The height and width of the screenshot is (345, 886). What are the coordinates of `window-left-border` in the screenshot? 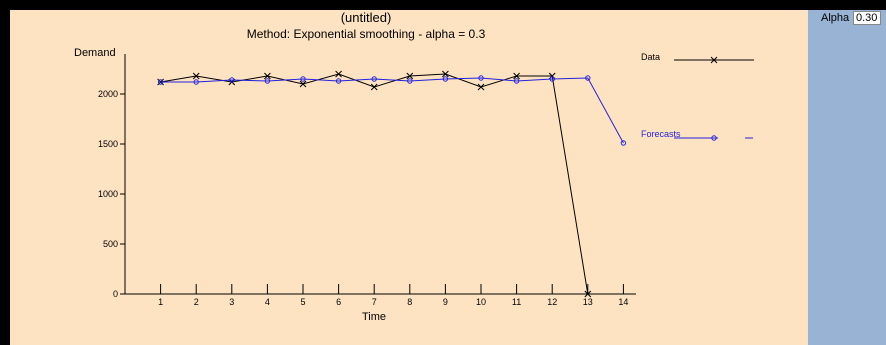 It's located at (5, 172).